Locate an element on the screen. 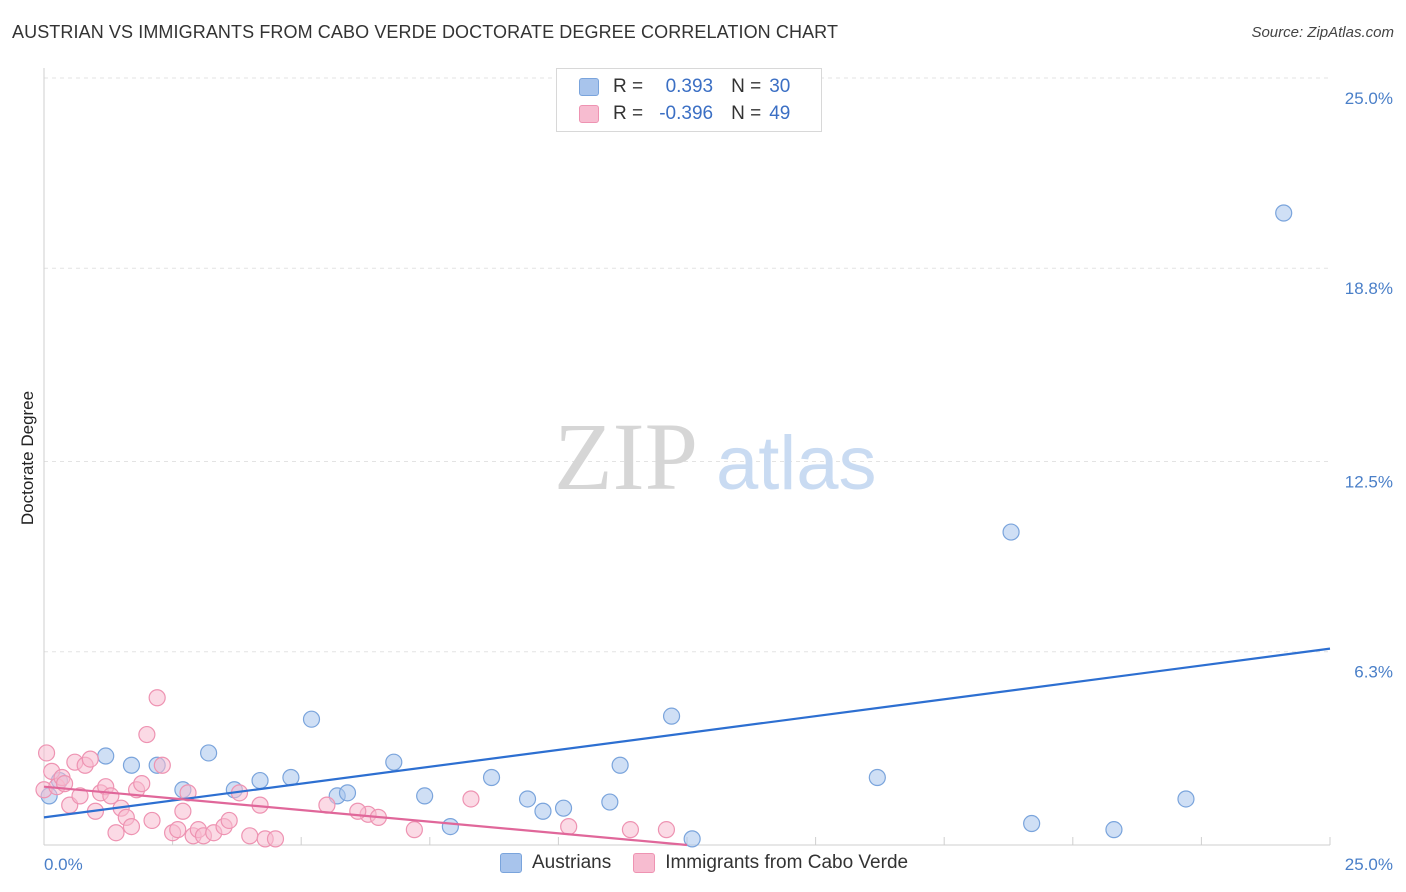 The width and height of the screenshot is (1406, 892). r-value: 0.393 is located at coordinates (689, 86).